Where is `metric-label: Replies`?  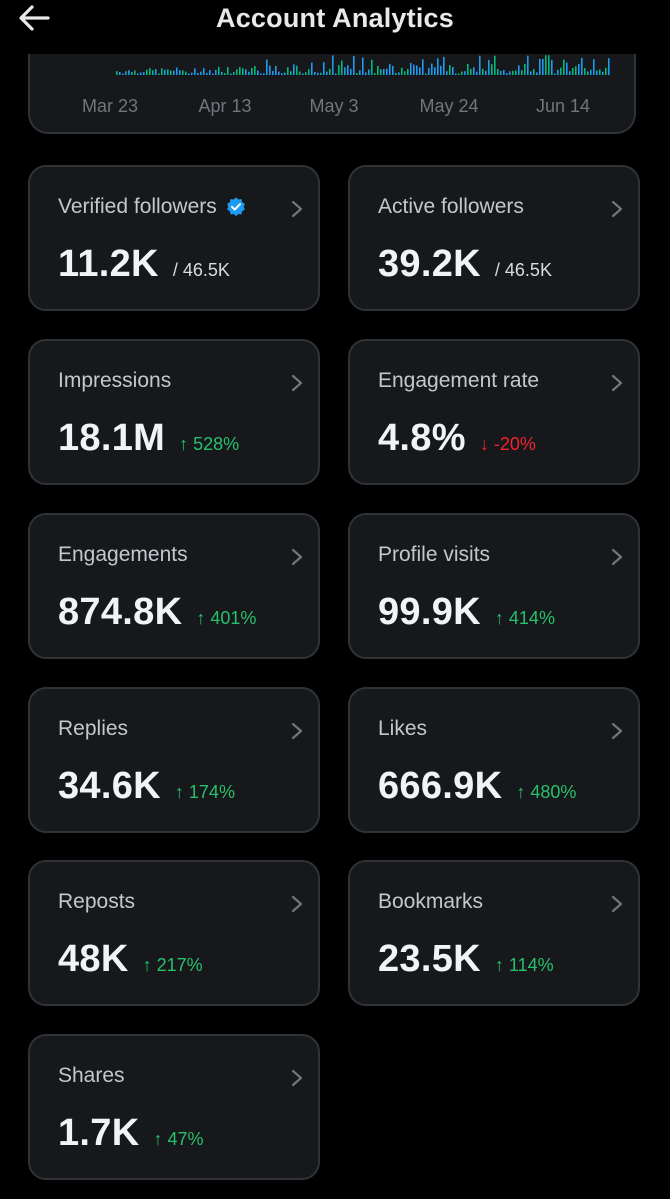 metric-label: Replies is located at coordinates (93, 728).